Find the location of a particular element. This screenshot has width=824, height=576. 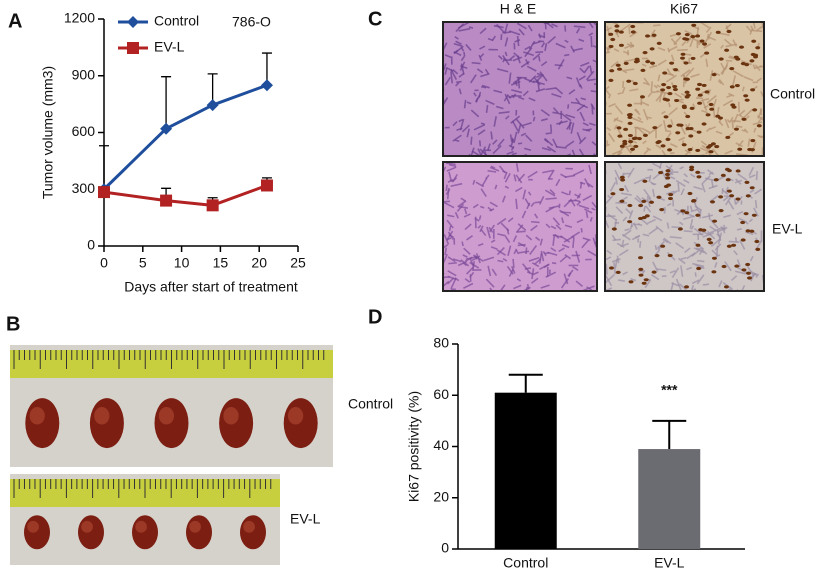

row-label: EV-L is located at coordinates (787, 229).